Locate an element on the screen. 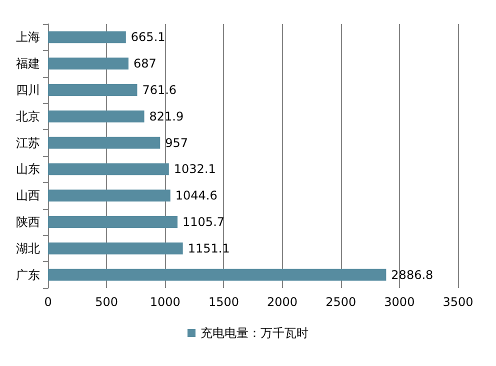 This screenshot has width=496, height=366. y-tick-label: 四川 is located at coordinates (28, 90).